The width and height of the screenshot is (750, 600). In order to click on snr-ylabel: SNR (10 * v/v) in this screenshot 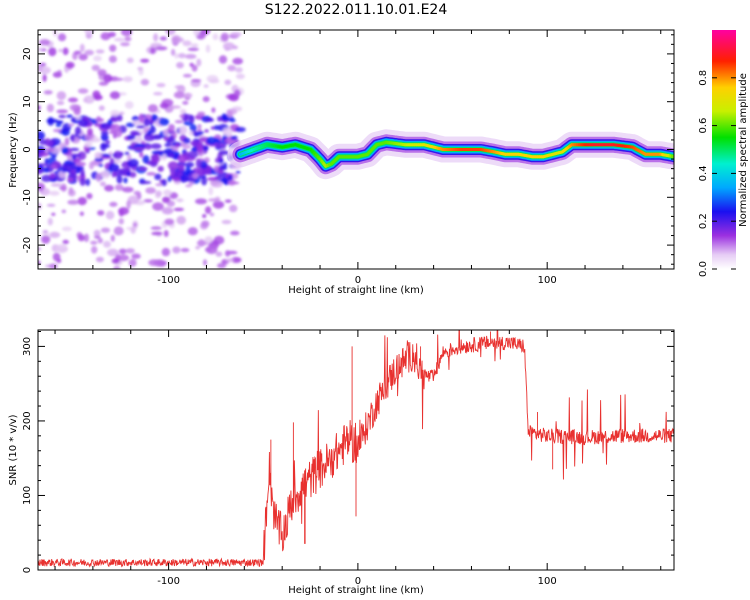, I will do `click(13, 449)`.